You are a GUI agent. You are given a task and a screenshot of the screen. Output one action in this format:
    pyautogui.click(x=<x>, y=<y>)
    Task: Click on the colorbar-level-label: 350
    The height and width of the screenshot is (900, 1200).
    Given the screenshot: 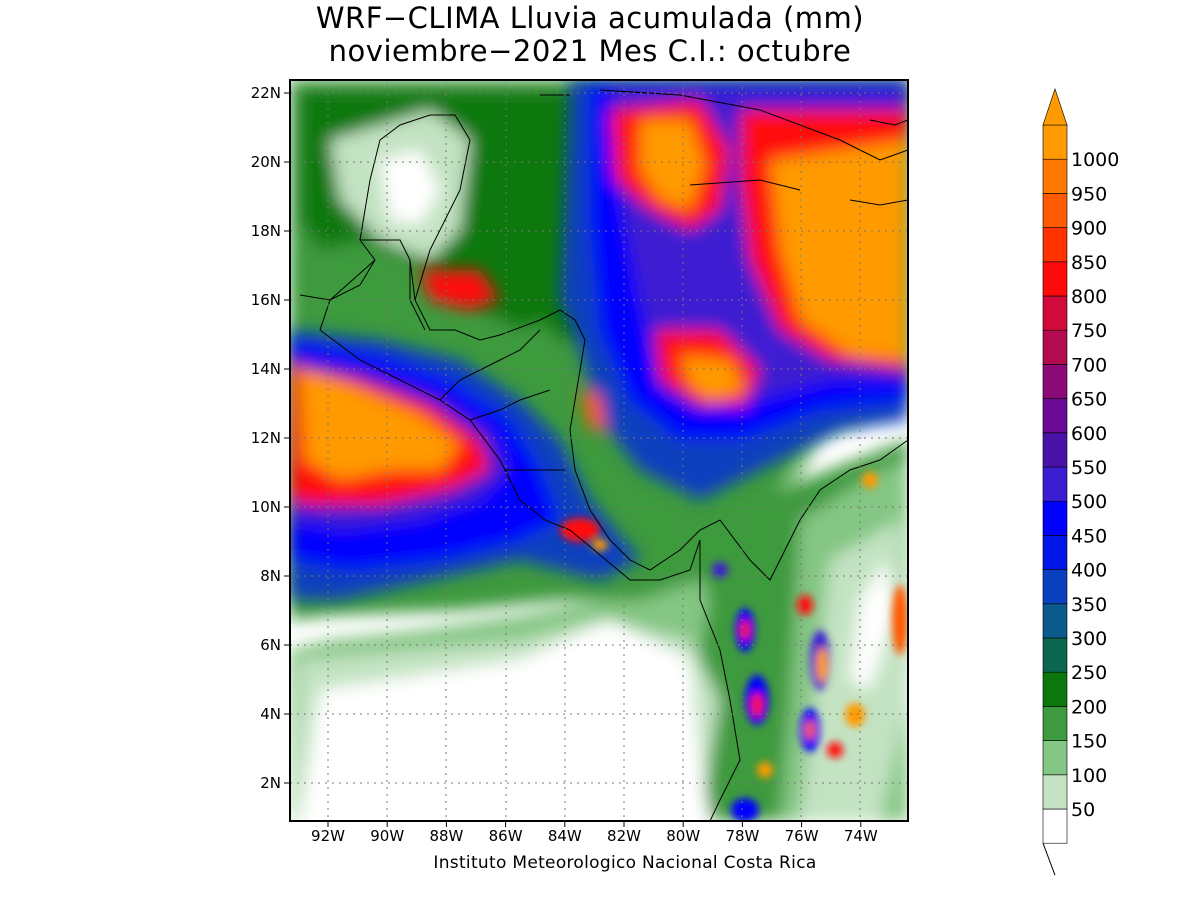 What is the action you would take?
    pyautogui.click(x=1089, y=605)
    